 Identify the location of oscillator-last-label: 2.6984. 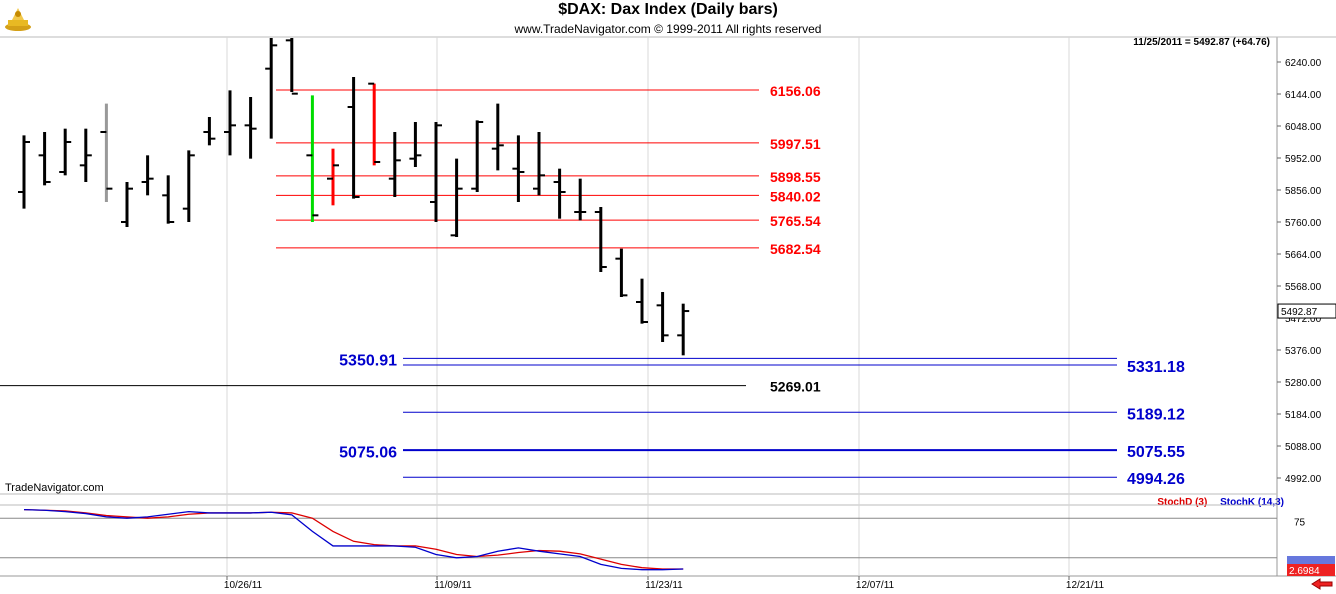
(1304, 571).